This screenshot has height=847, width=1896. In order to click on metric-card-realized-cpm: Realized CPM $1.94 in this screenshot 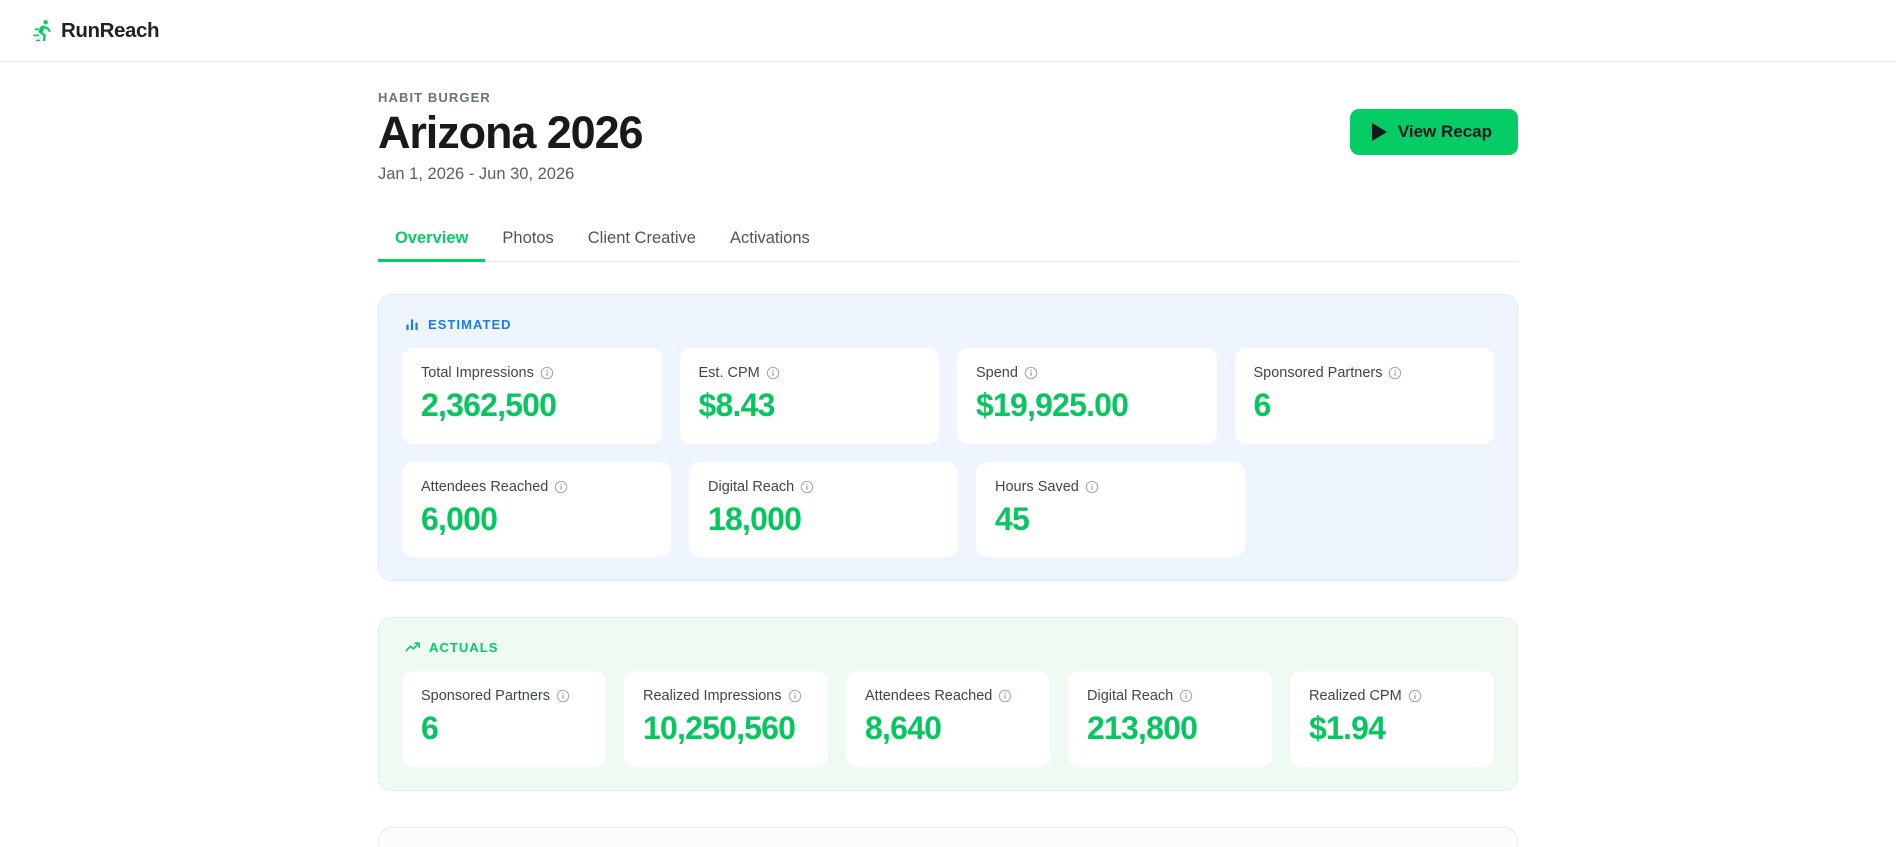, I will do `click(1392, 719)`.